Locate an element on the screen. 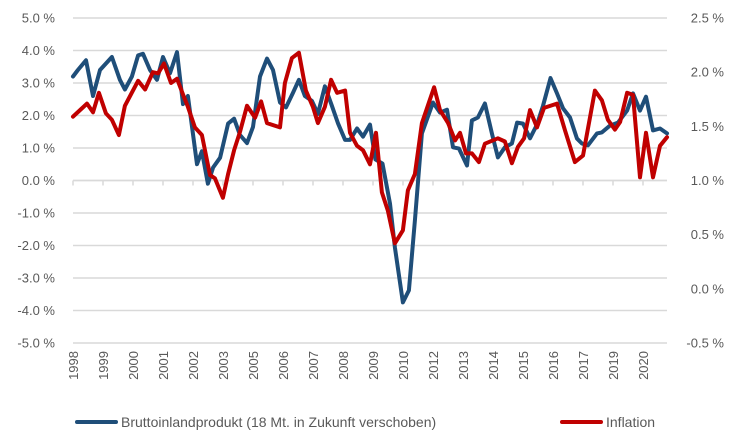 Image resolution: width=741 pixels, height=447 pixels. x-tick-label: 2010 is located at coordinates (403, 365).